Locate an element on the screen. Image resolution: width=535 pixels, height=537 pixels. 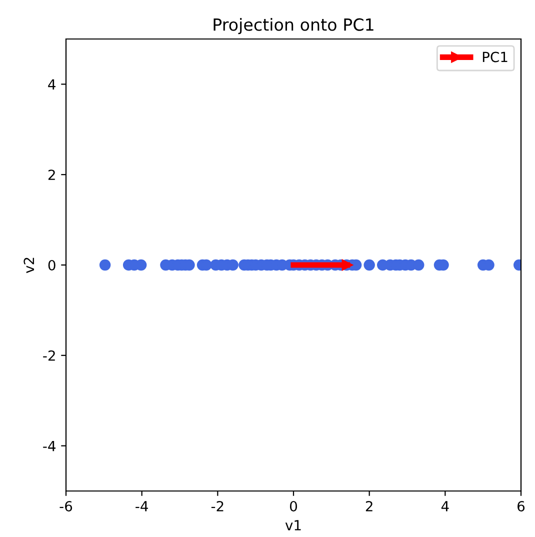
y-tick-label: 2 is located at coordinates (51, 175).